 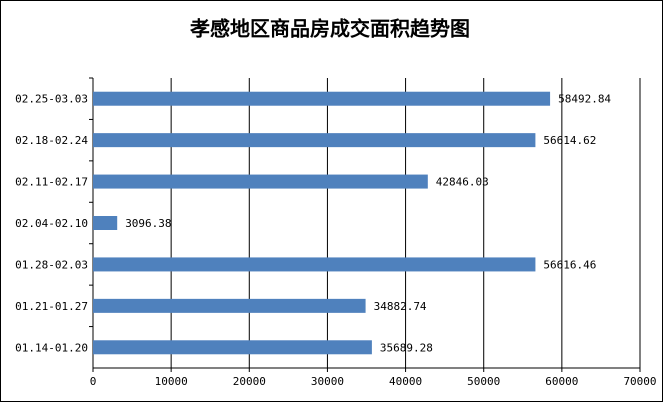 What do you see at coordinates (561, 381) in the screenshot?
I see `x-tick-label: 60000` at bounding box center [561, 381].